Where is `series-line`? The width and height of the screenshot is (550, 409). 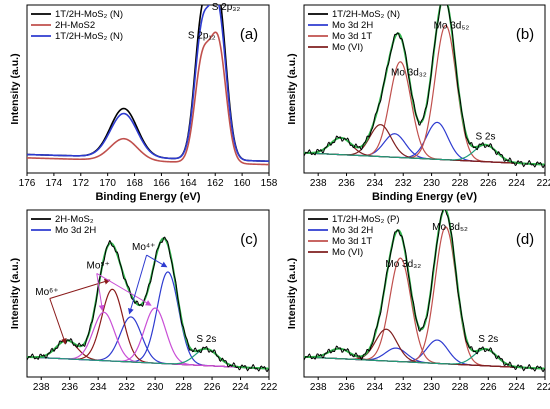 series-line is located at coordinates (148, 98).